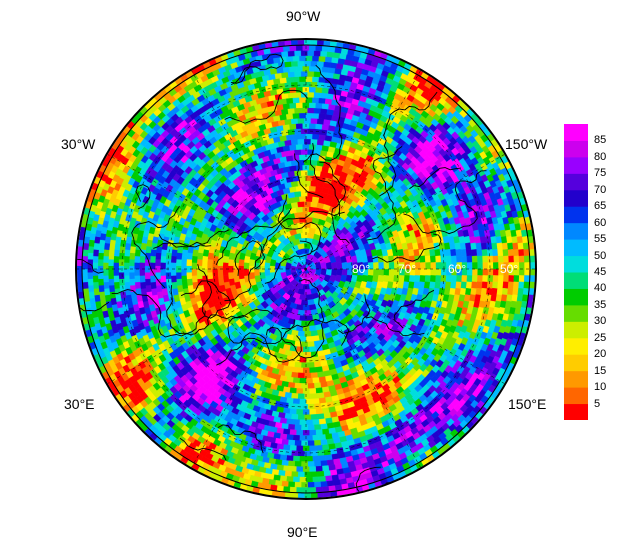 The width and height of the screenshot is (625, 552). What do you see at coordinates (361, 269) in the screenshot?
I see `lat-label-80: 80°` at bounding box center [361, 269].